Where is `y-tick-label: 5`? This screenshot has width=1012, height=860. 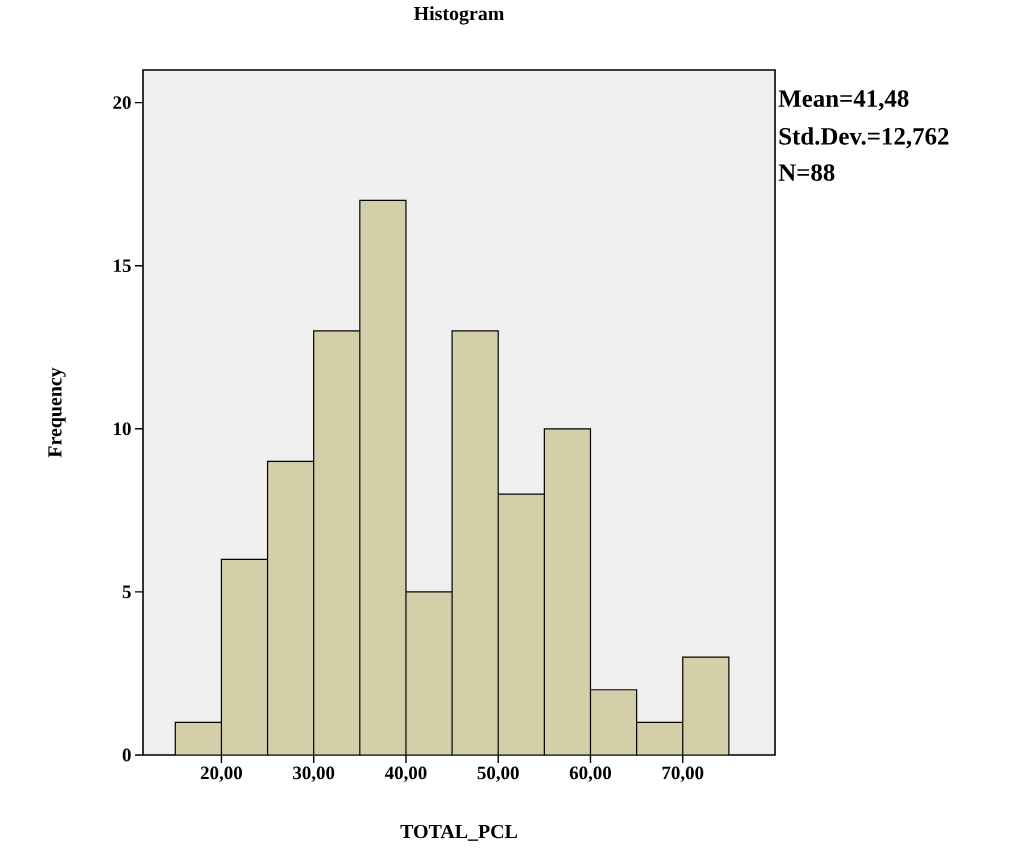
y-tick-label: 5 is located at coordinates (126, 592).